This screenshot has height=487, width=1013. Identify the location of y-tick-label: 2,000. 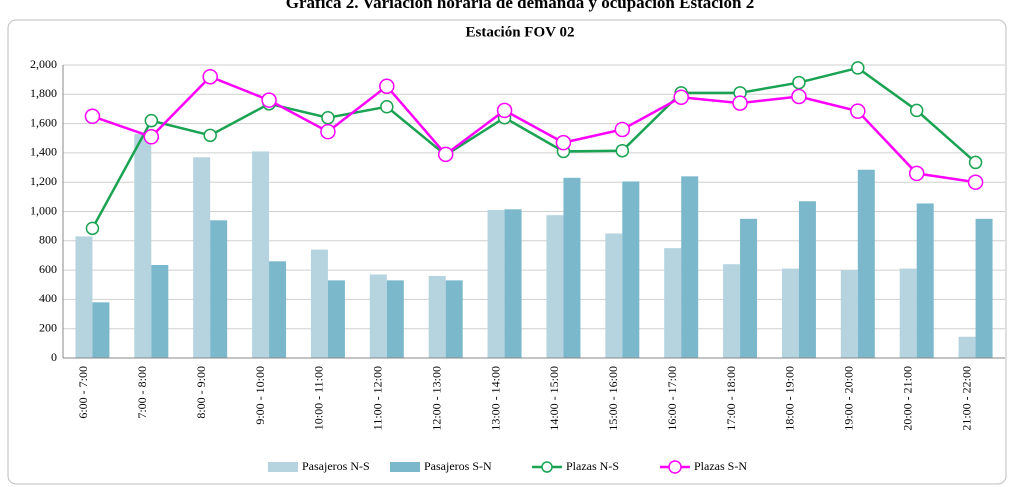
(43, 64).